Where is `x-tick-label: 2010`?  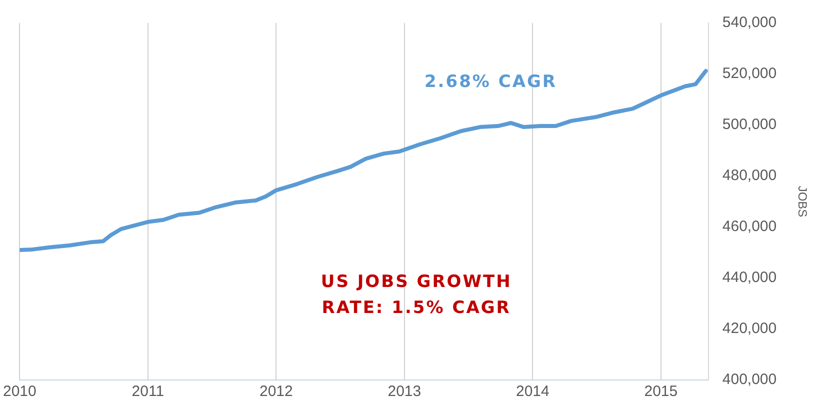
x-tick-label: 2010 is located at coordinates (19, 391).